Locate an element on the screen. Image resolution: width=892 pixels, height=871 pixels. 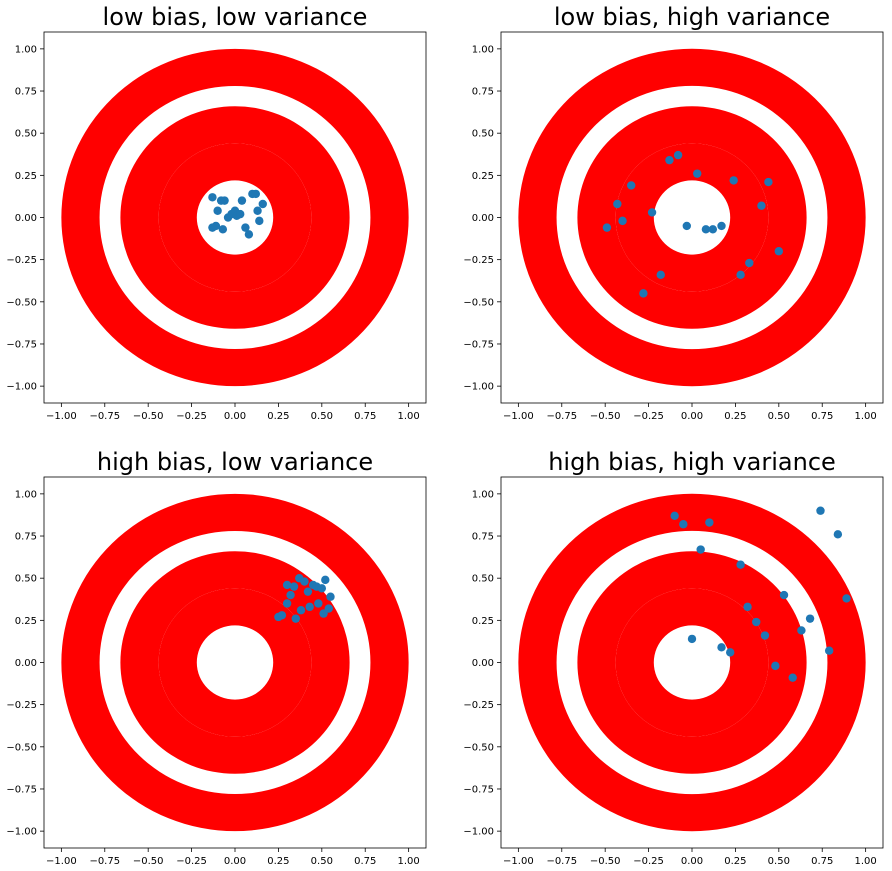
chart-title: high bias, low variance is located at coordinates (235, 462).